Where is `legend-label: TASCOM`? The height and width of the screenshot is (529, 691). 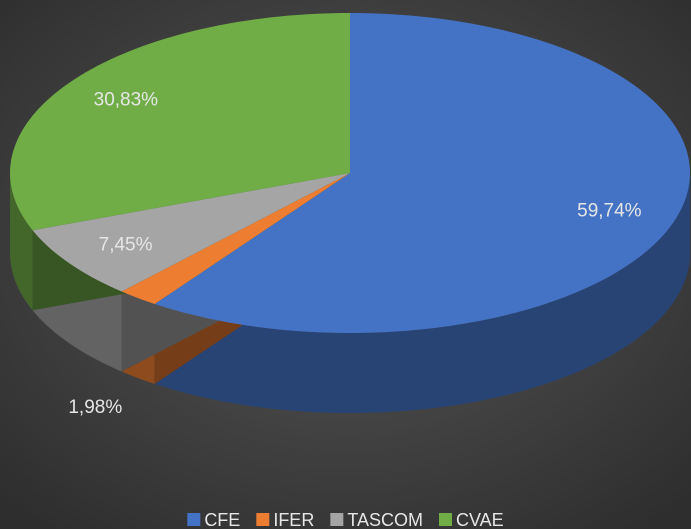
legend-label: TASCOM is located at coordinates (385, 519).